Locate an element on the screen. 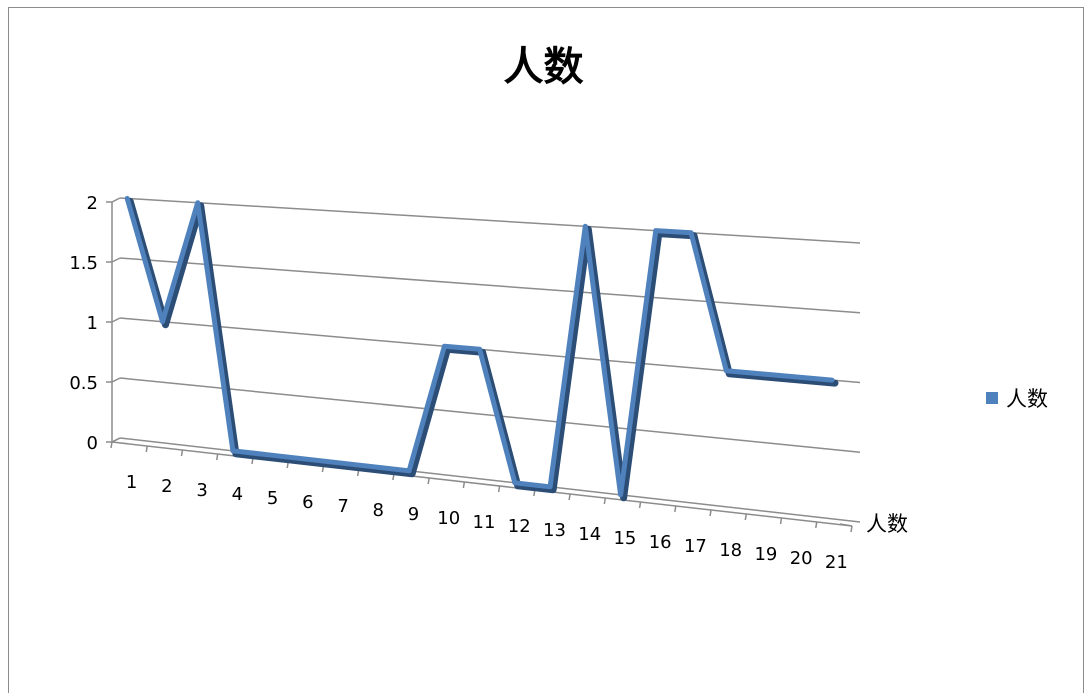  x-tick-label: 21 is located at coordinates (836, 562).